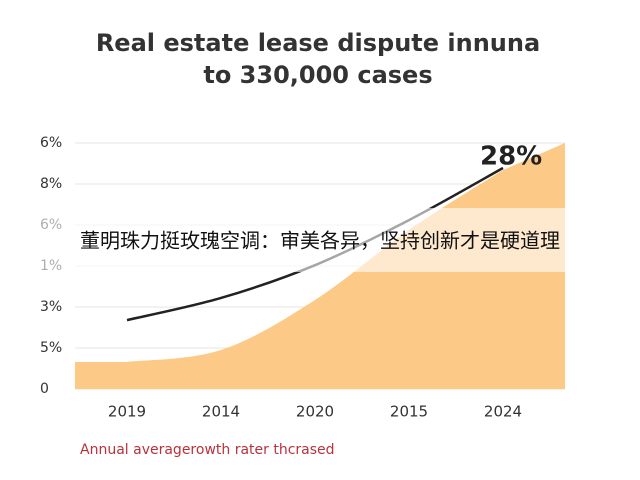 Image resolution: width=640 pixels, height=480 pixels. Describe the element at coordinates (51, 143) in the screenshot. I see `y-tick-label: 6%` at that location.